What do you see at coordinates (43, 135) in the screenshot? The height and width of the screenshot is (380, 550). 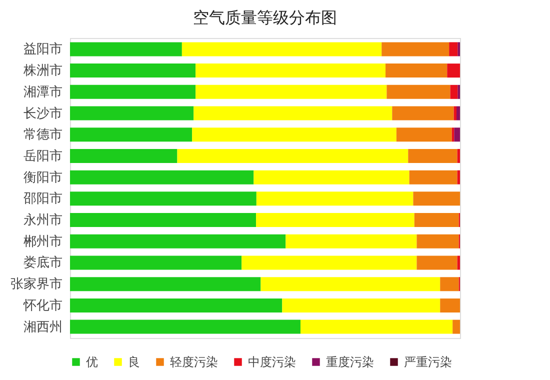 I see `y-tick-label: 常德市` at bounding box center [43, 135].